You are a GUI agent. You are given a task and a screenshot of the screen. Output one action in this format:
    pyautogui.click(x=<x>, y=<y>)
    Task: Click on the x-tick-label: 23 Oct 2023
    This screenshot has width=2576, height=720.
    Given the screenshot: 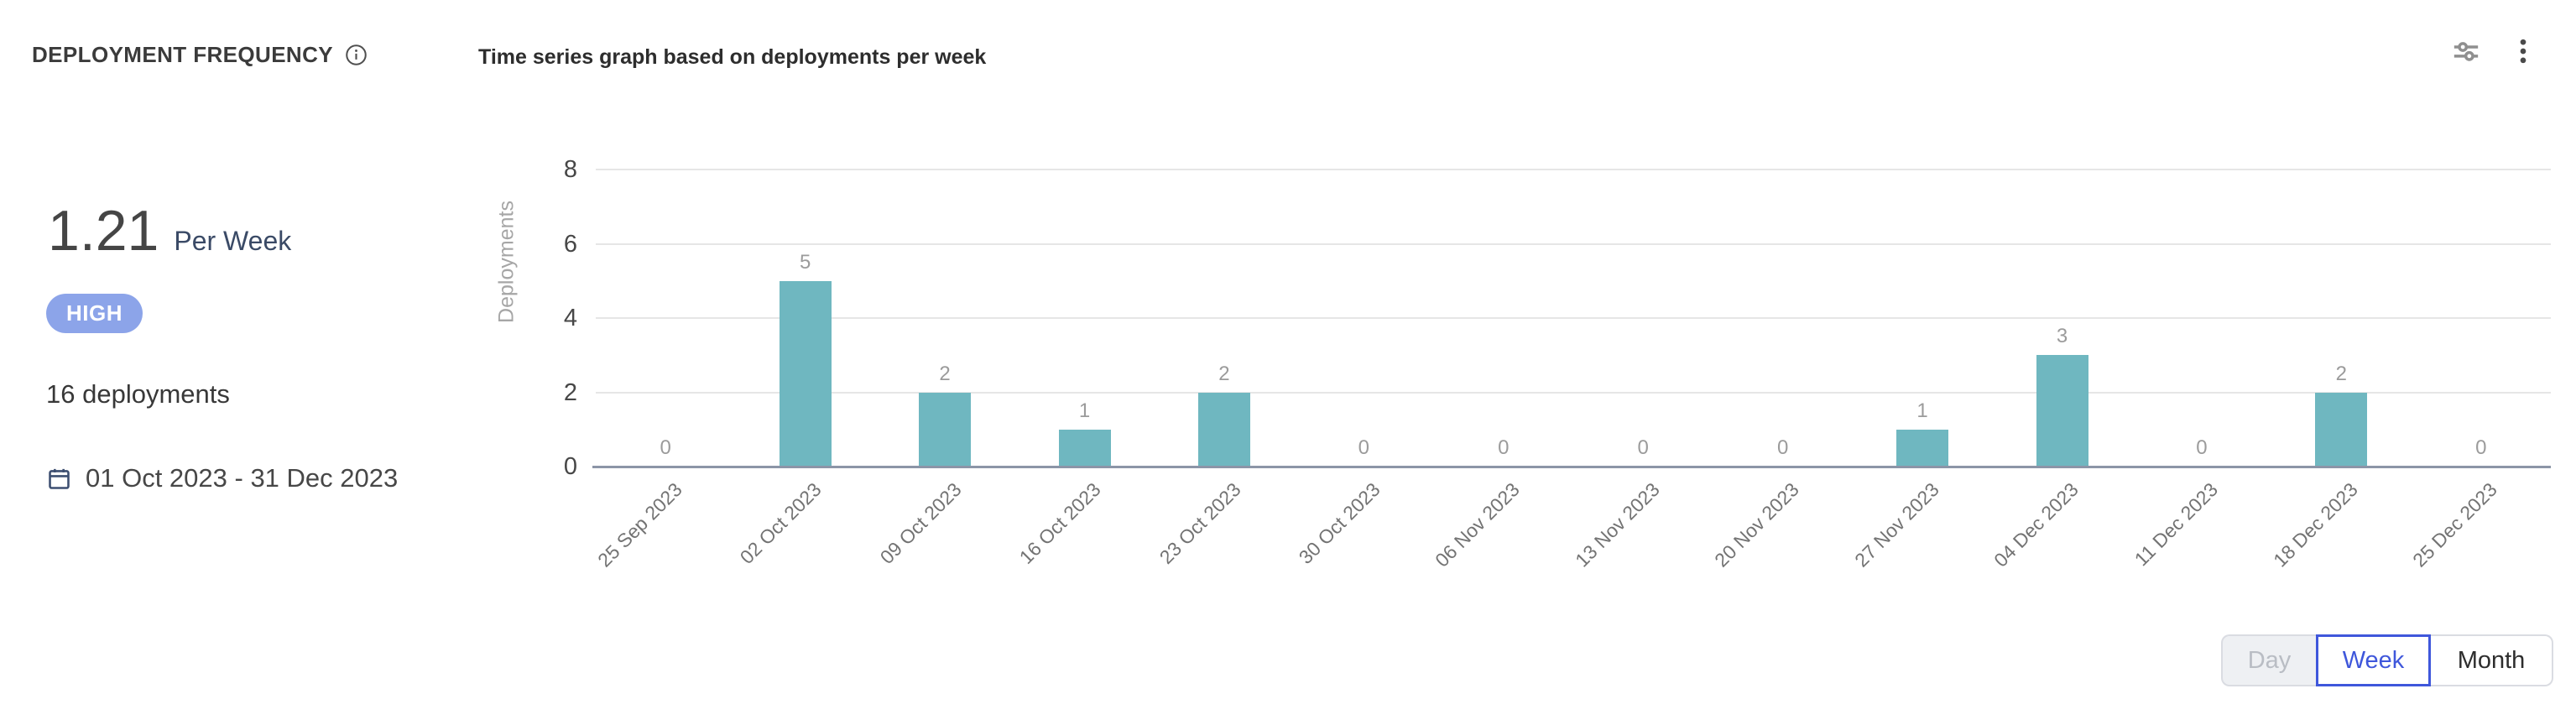 What is the action you would take?
    pyautogui.click(x=1200, y=523)
    